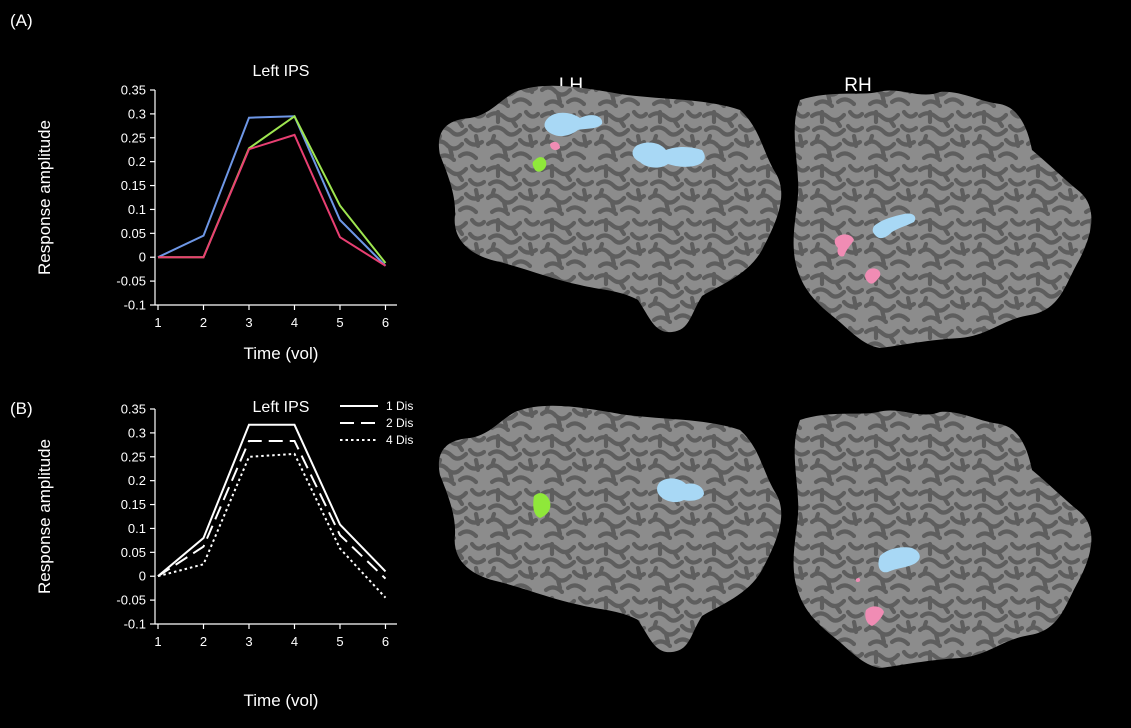 This screenshot has width=1131, height=728. Describe the element at coordinates (133, 552) in the screenshot. I see `chart-b-y-tick-label: 0.05` at that location.